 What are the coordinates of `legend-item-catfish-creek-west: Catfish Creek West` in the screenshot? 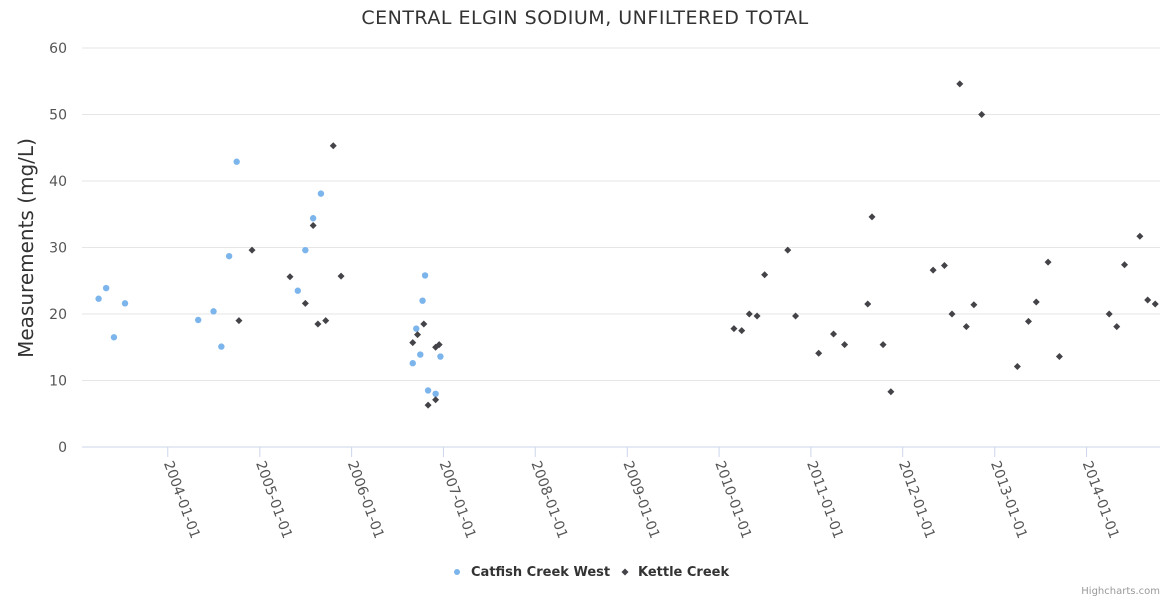 It's located at (532, 572).